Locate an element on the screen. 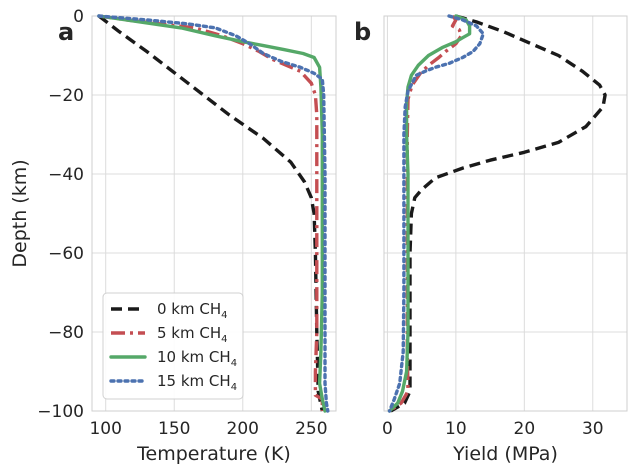  x-tick-label: 30 is located at coordinates (593, 429).